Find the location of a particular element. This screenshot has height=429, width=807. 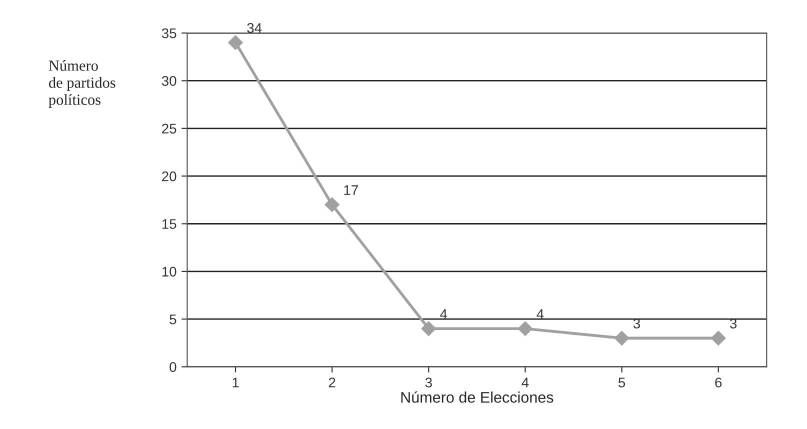

y-tick-label: 20 is located at coordinates (169, 176).